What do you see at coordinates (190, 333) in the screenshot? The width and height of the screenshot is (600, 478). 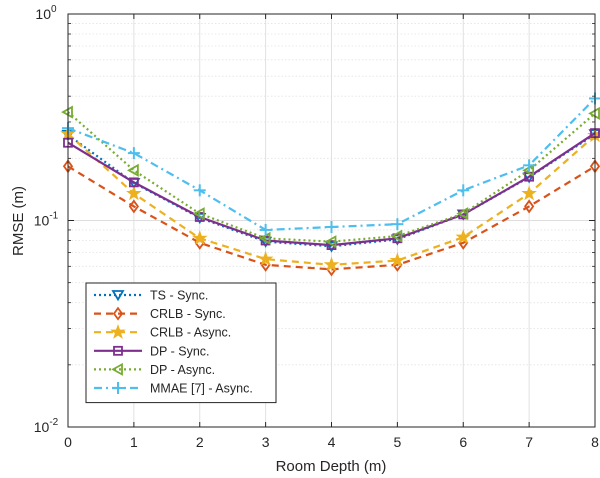 I see `legend-label: CRLB - Async.` at bounding box center [190, 333].